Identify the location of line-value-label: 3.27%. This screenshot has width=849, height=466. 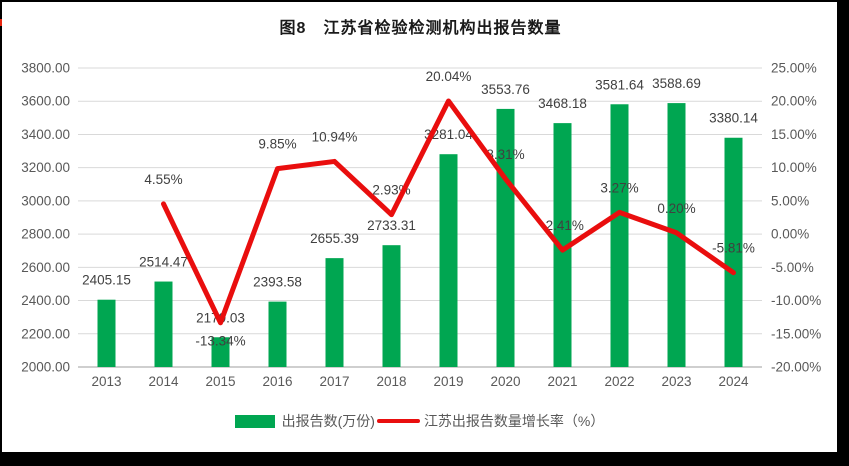
(619, 187).